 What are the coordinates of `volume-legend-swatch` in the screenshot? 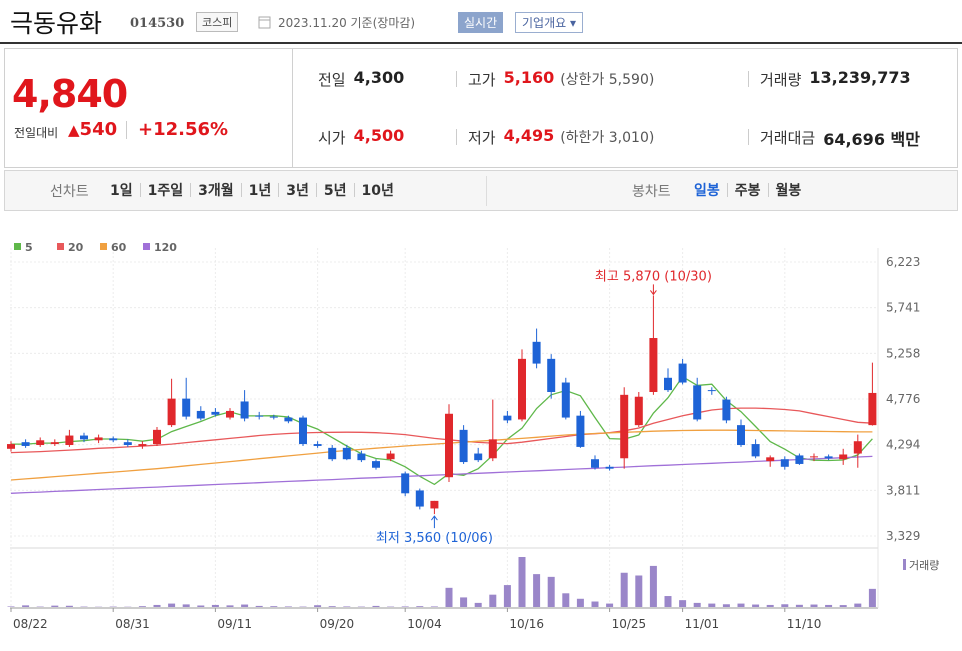 It's located at (904, 564).